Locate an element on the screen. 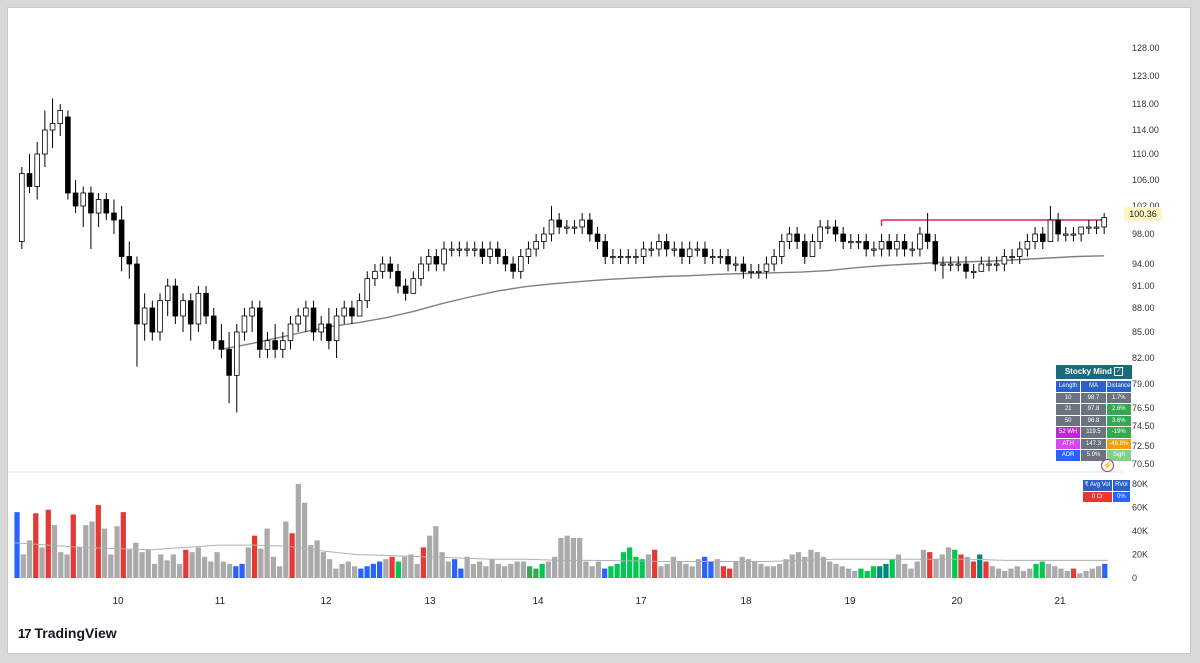 The width and height of the screenshot is (1200, 663). row-ma: 5.9% is located at coordinates (1093, 455).